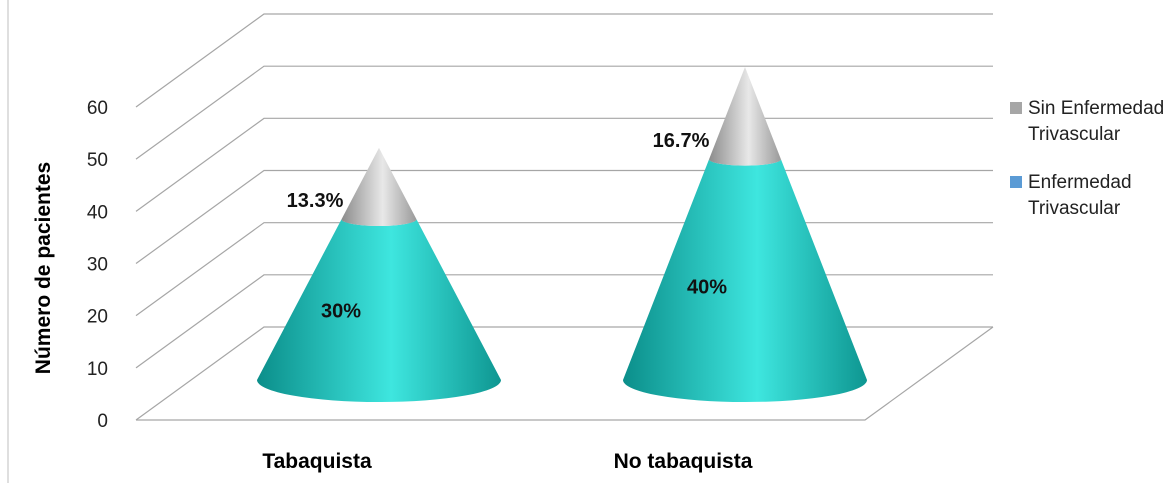 The width and height of the screenshot is (1172, 488). Describe the element at coordinates (1096, 121) in the screenshot. I see `legend-label: Sin Enfermedad Trivascular` at that location.